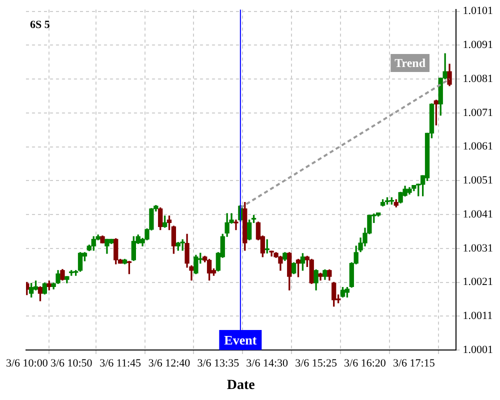 This screenshot has height=400, width=500. What do you see at coordinates (71, 363) in the screenshot?
I see `x-tick-label: 3/6 10:50` at bounding box center [71, 363].